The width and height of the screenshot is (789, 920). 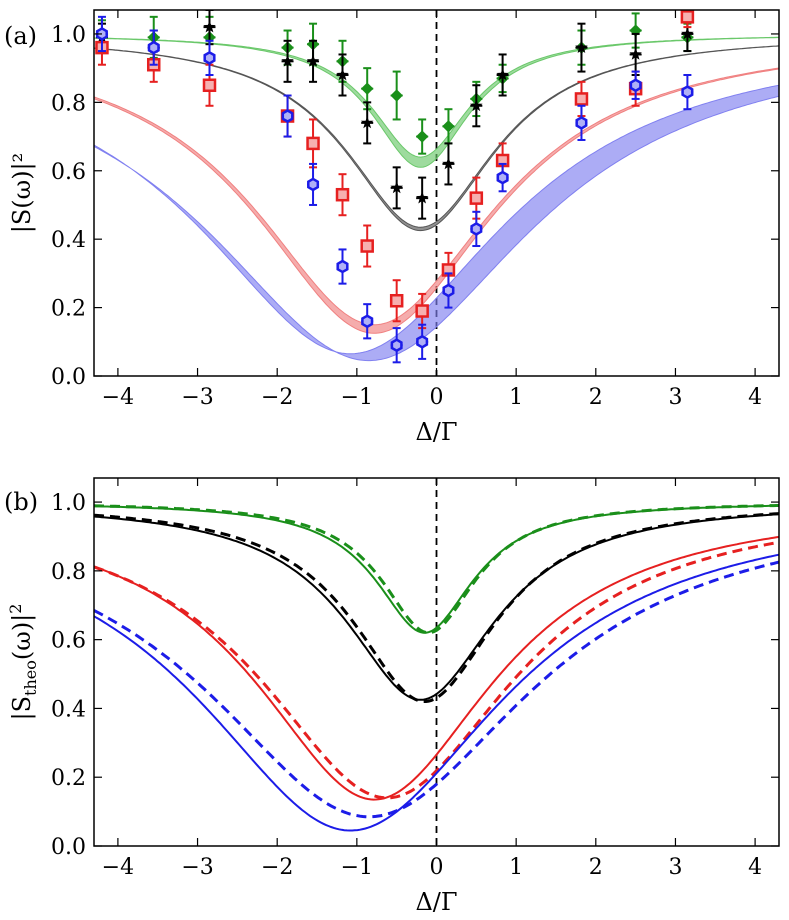 I want to click on green-fit-band, so click(x=436, y=102).